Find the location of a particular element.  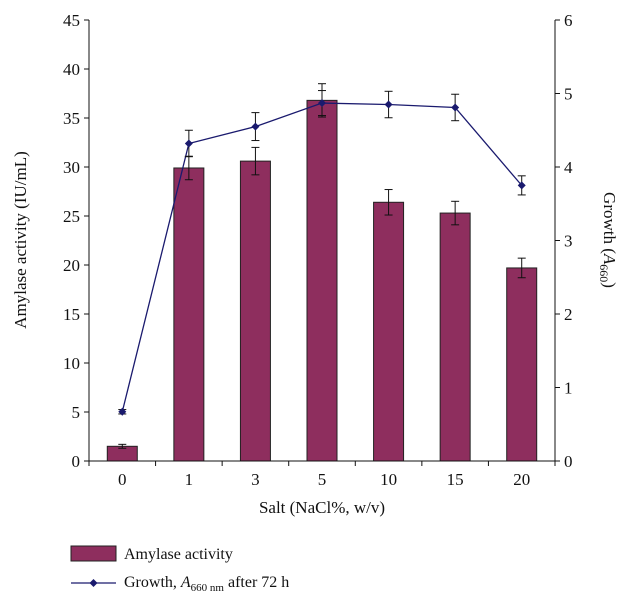

y-right-tick-label: 1 is located at coordinates (568, 388).